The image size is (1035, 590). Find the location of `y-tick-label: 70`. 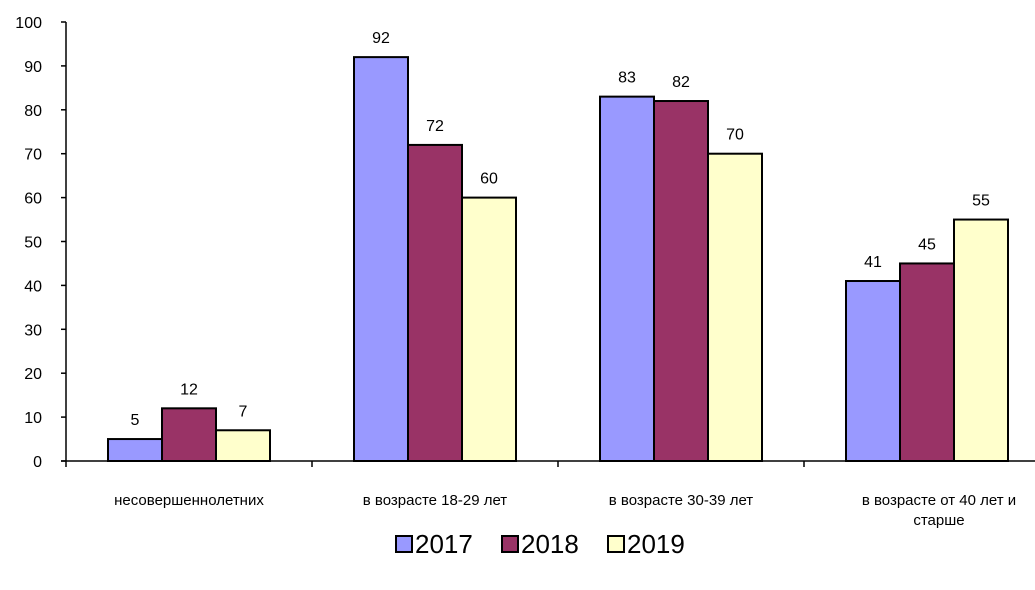

y-tick-label: 70 is located at coordinates (33, 155).